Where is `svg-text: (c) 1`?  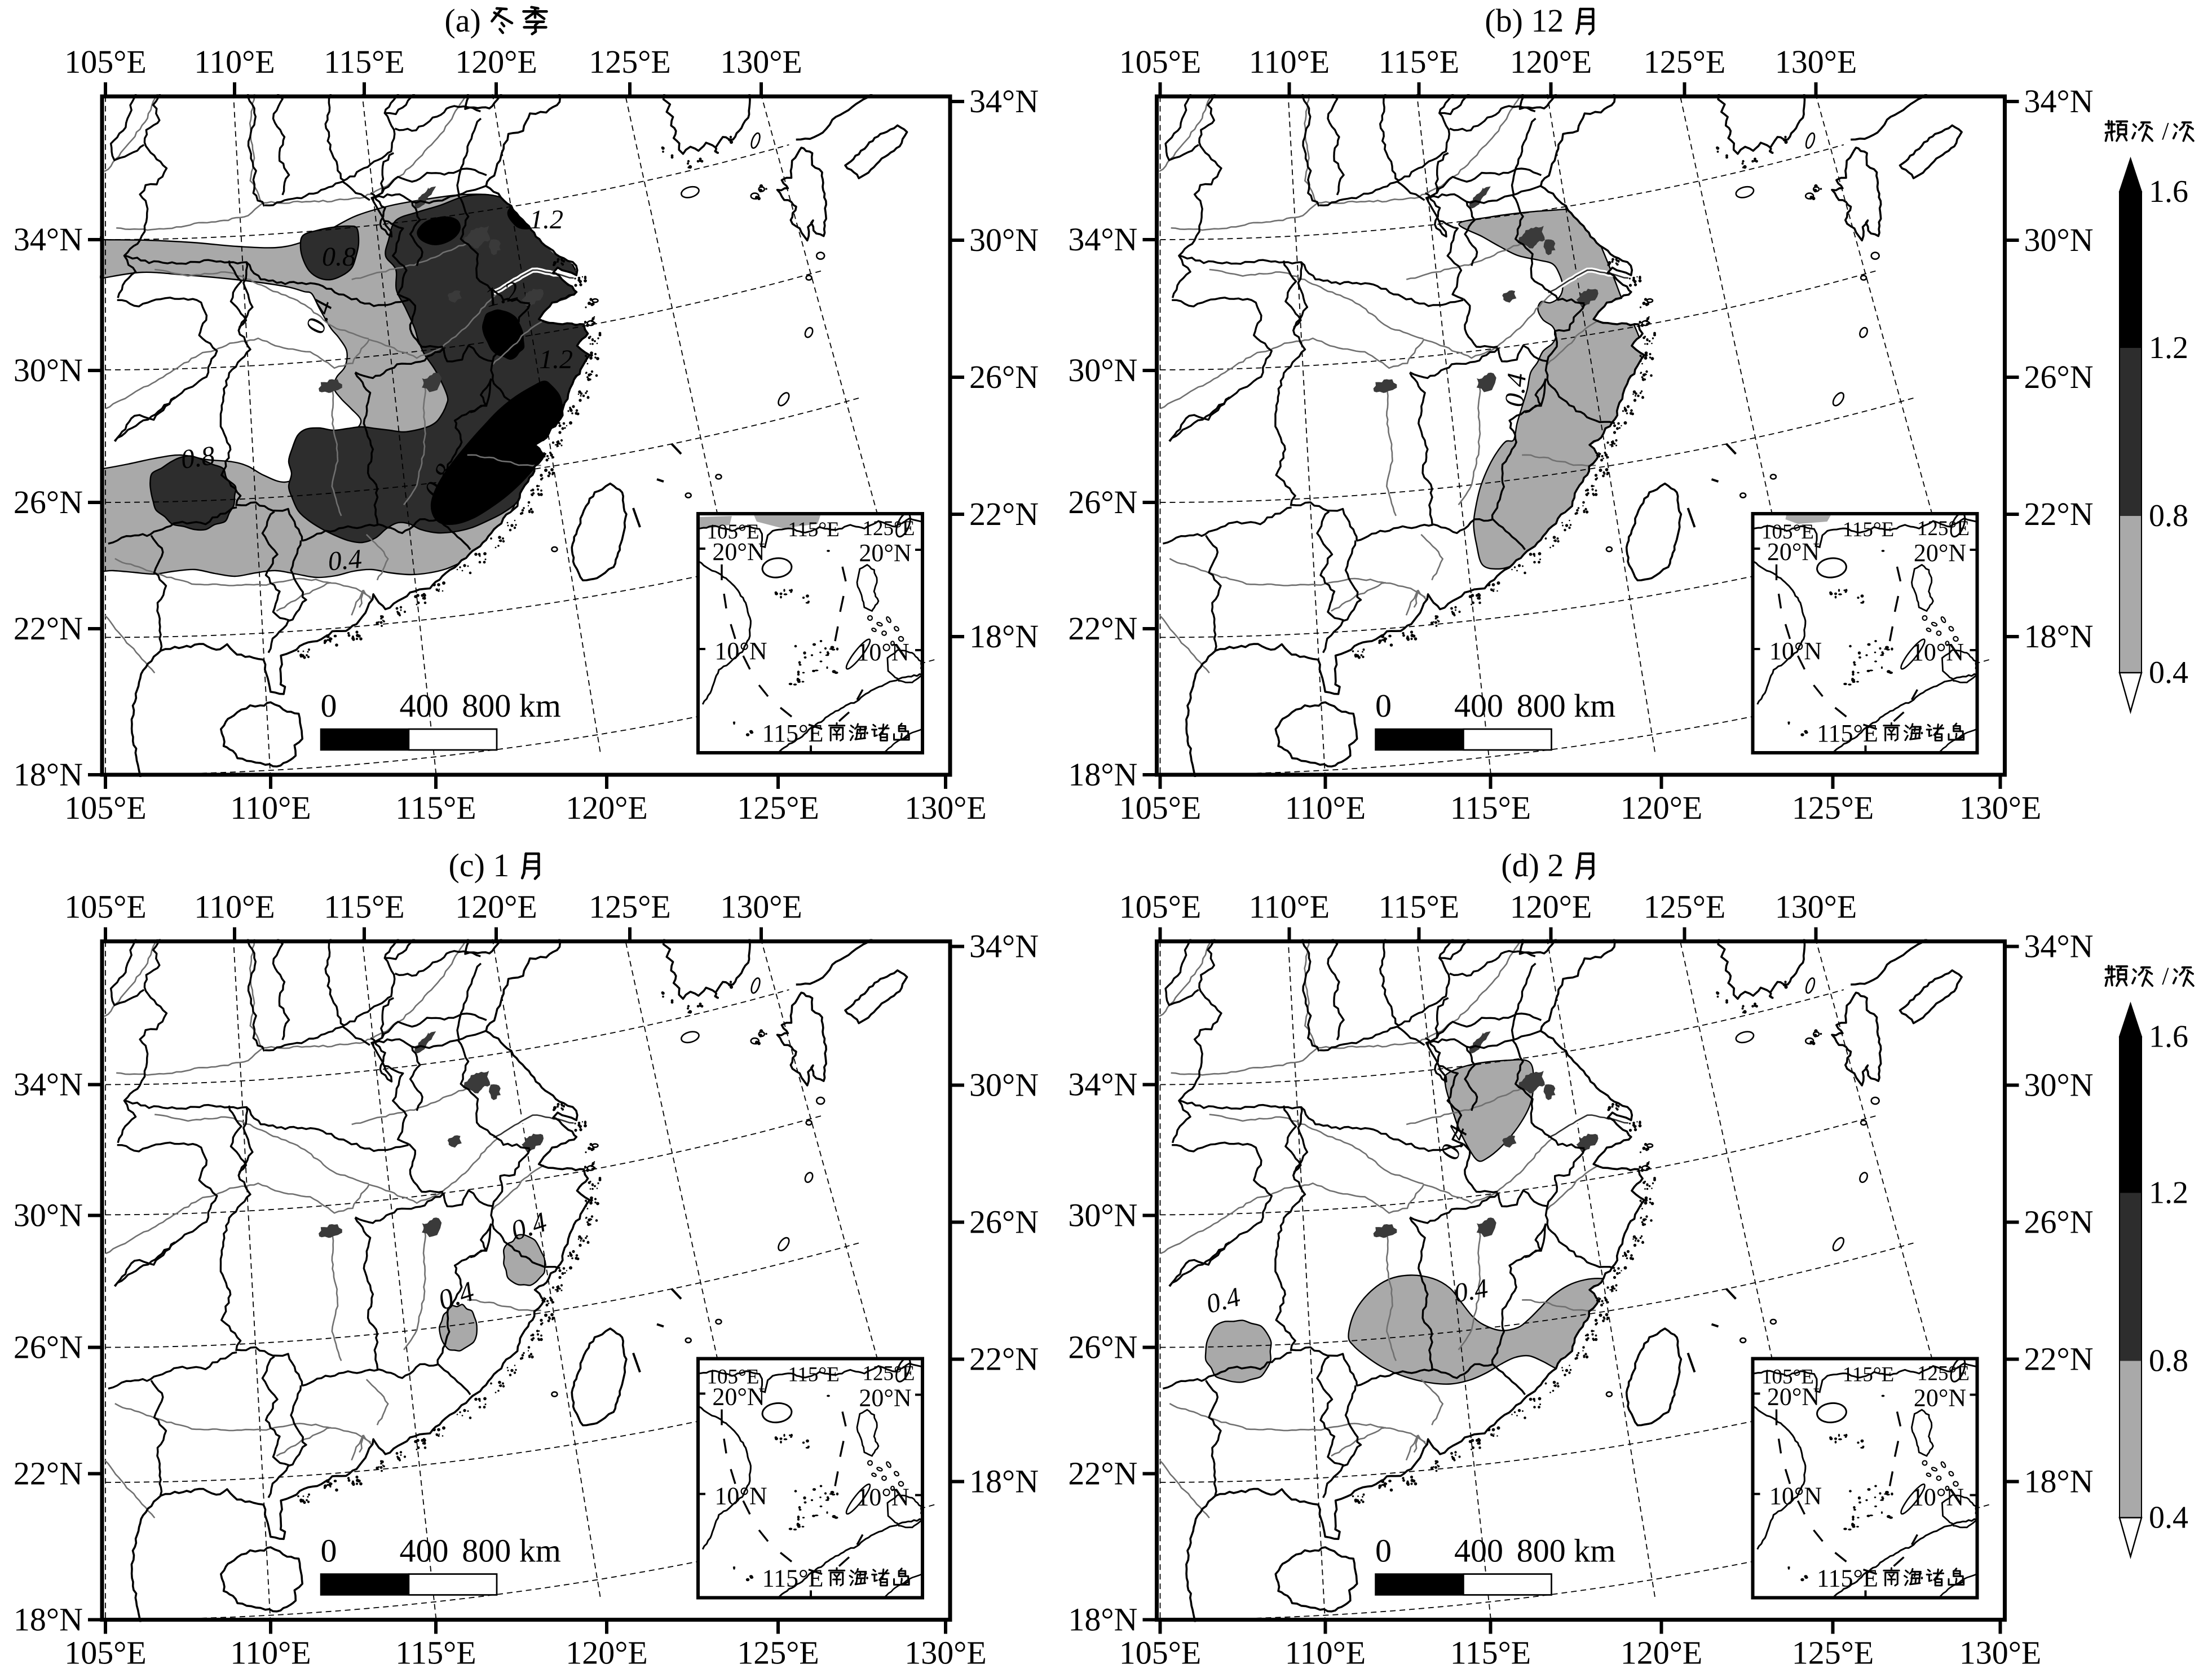 svg-text: (c) 1 is located at coordinates (480, 865).